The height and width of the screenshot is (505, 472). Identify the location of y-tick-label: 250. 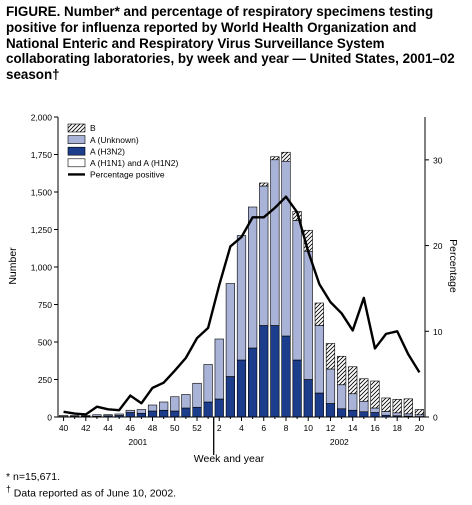
(45, 380).